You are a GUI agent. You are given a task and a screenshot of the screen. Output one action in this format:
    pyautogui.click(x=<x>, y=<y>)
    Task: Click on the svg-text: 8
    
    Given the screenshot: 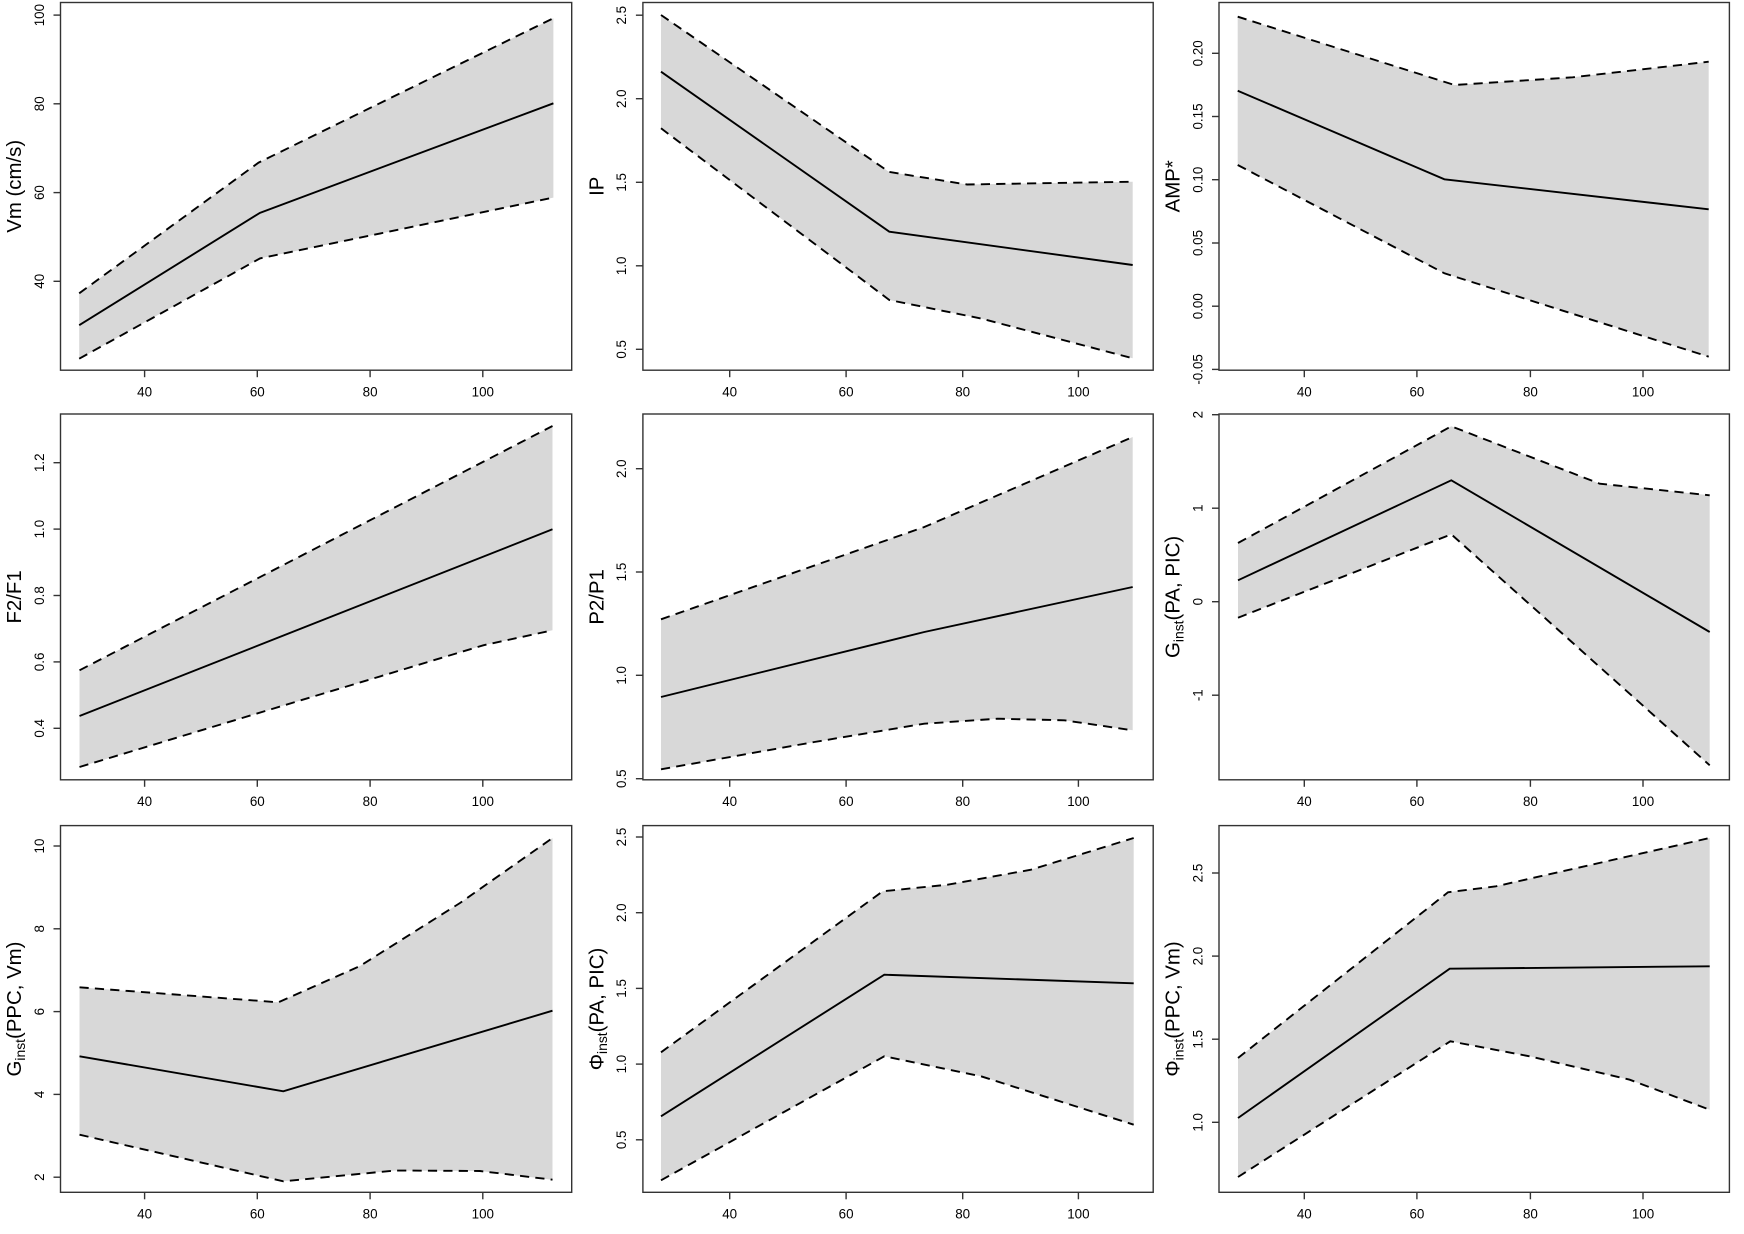 What is the action you would take?
    pyautogui.click(x=39, y=928)
    